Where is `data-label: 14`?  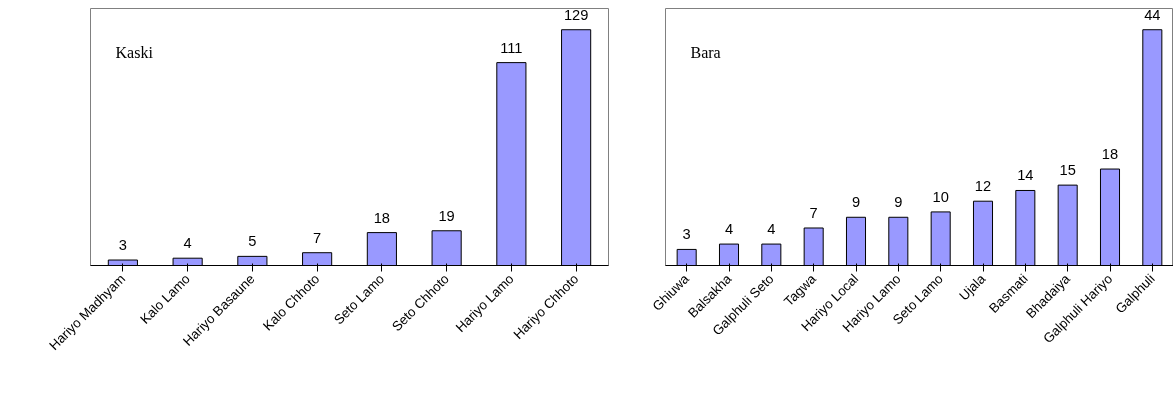
data-label: 14 is located at coordinates (1025, 175).